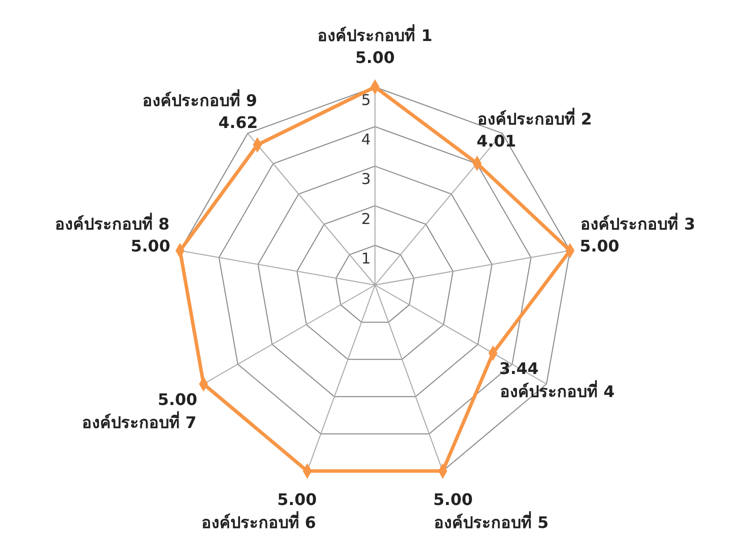 This screenshot has height=559, width=747. I want to click on data-label: 4.62, so click(238, 122).